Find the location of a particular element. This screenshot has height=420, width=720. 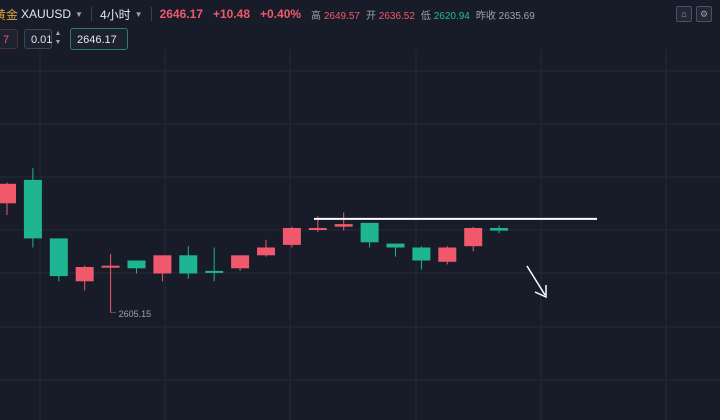

price-change-percent: +0.40% is located at coordinates (281, 14).